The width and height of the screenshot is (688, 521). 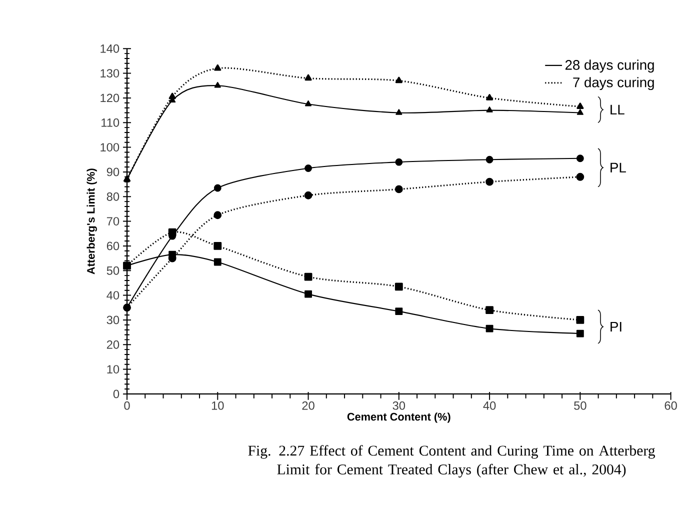 I want to click on y-tick-label: 90, so click(x=113, y=172).